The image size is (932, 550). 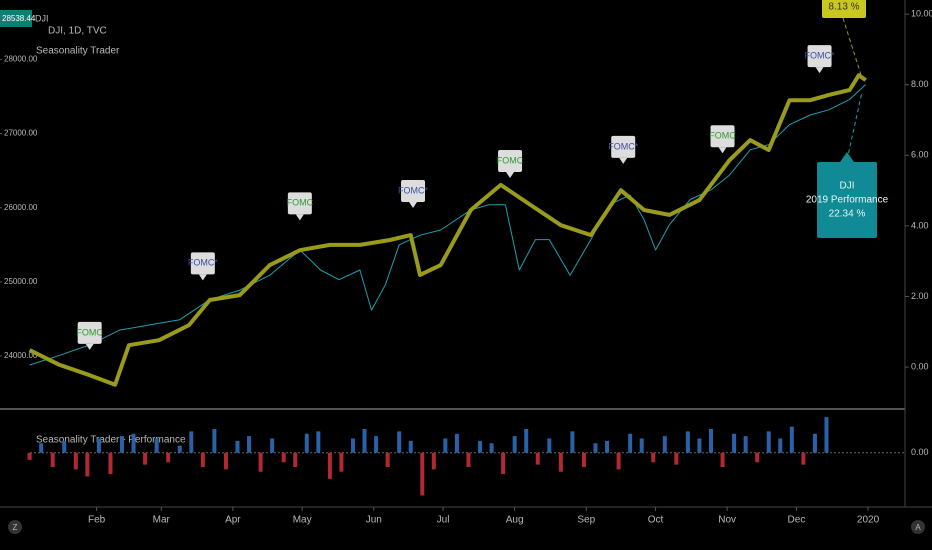 I want to click on x-tick-label: Jul, so click(x=443, y=520).